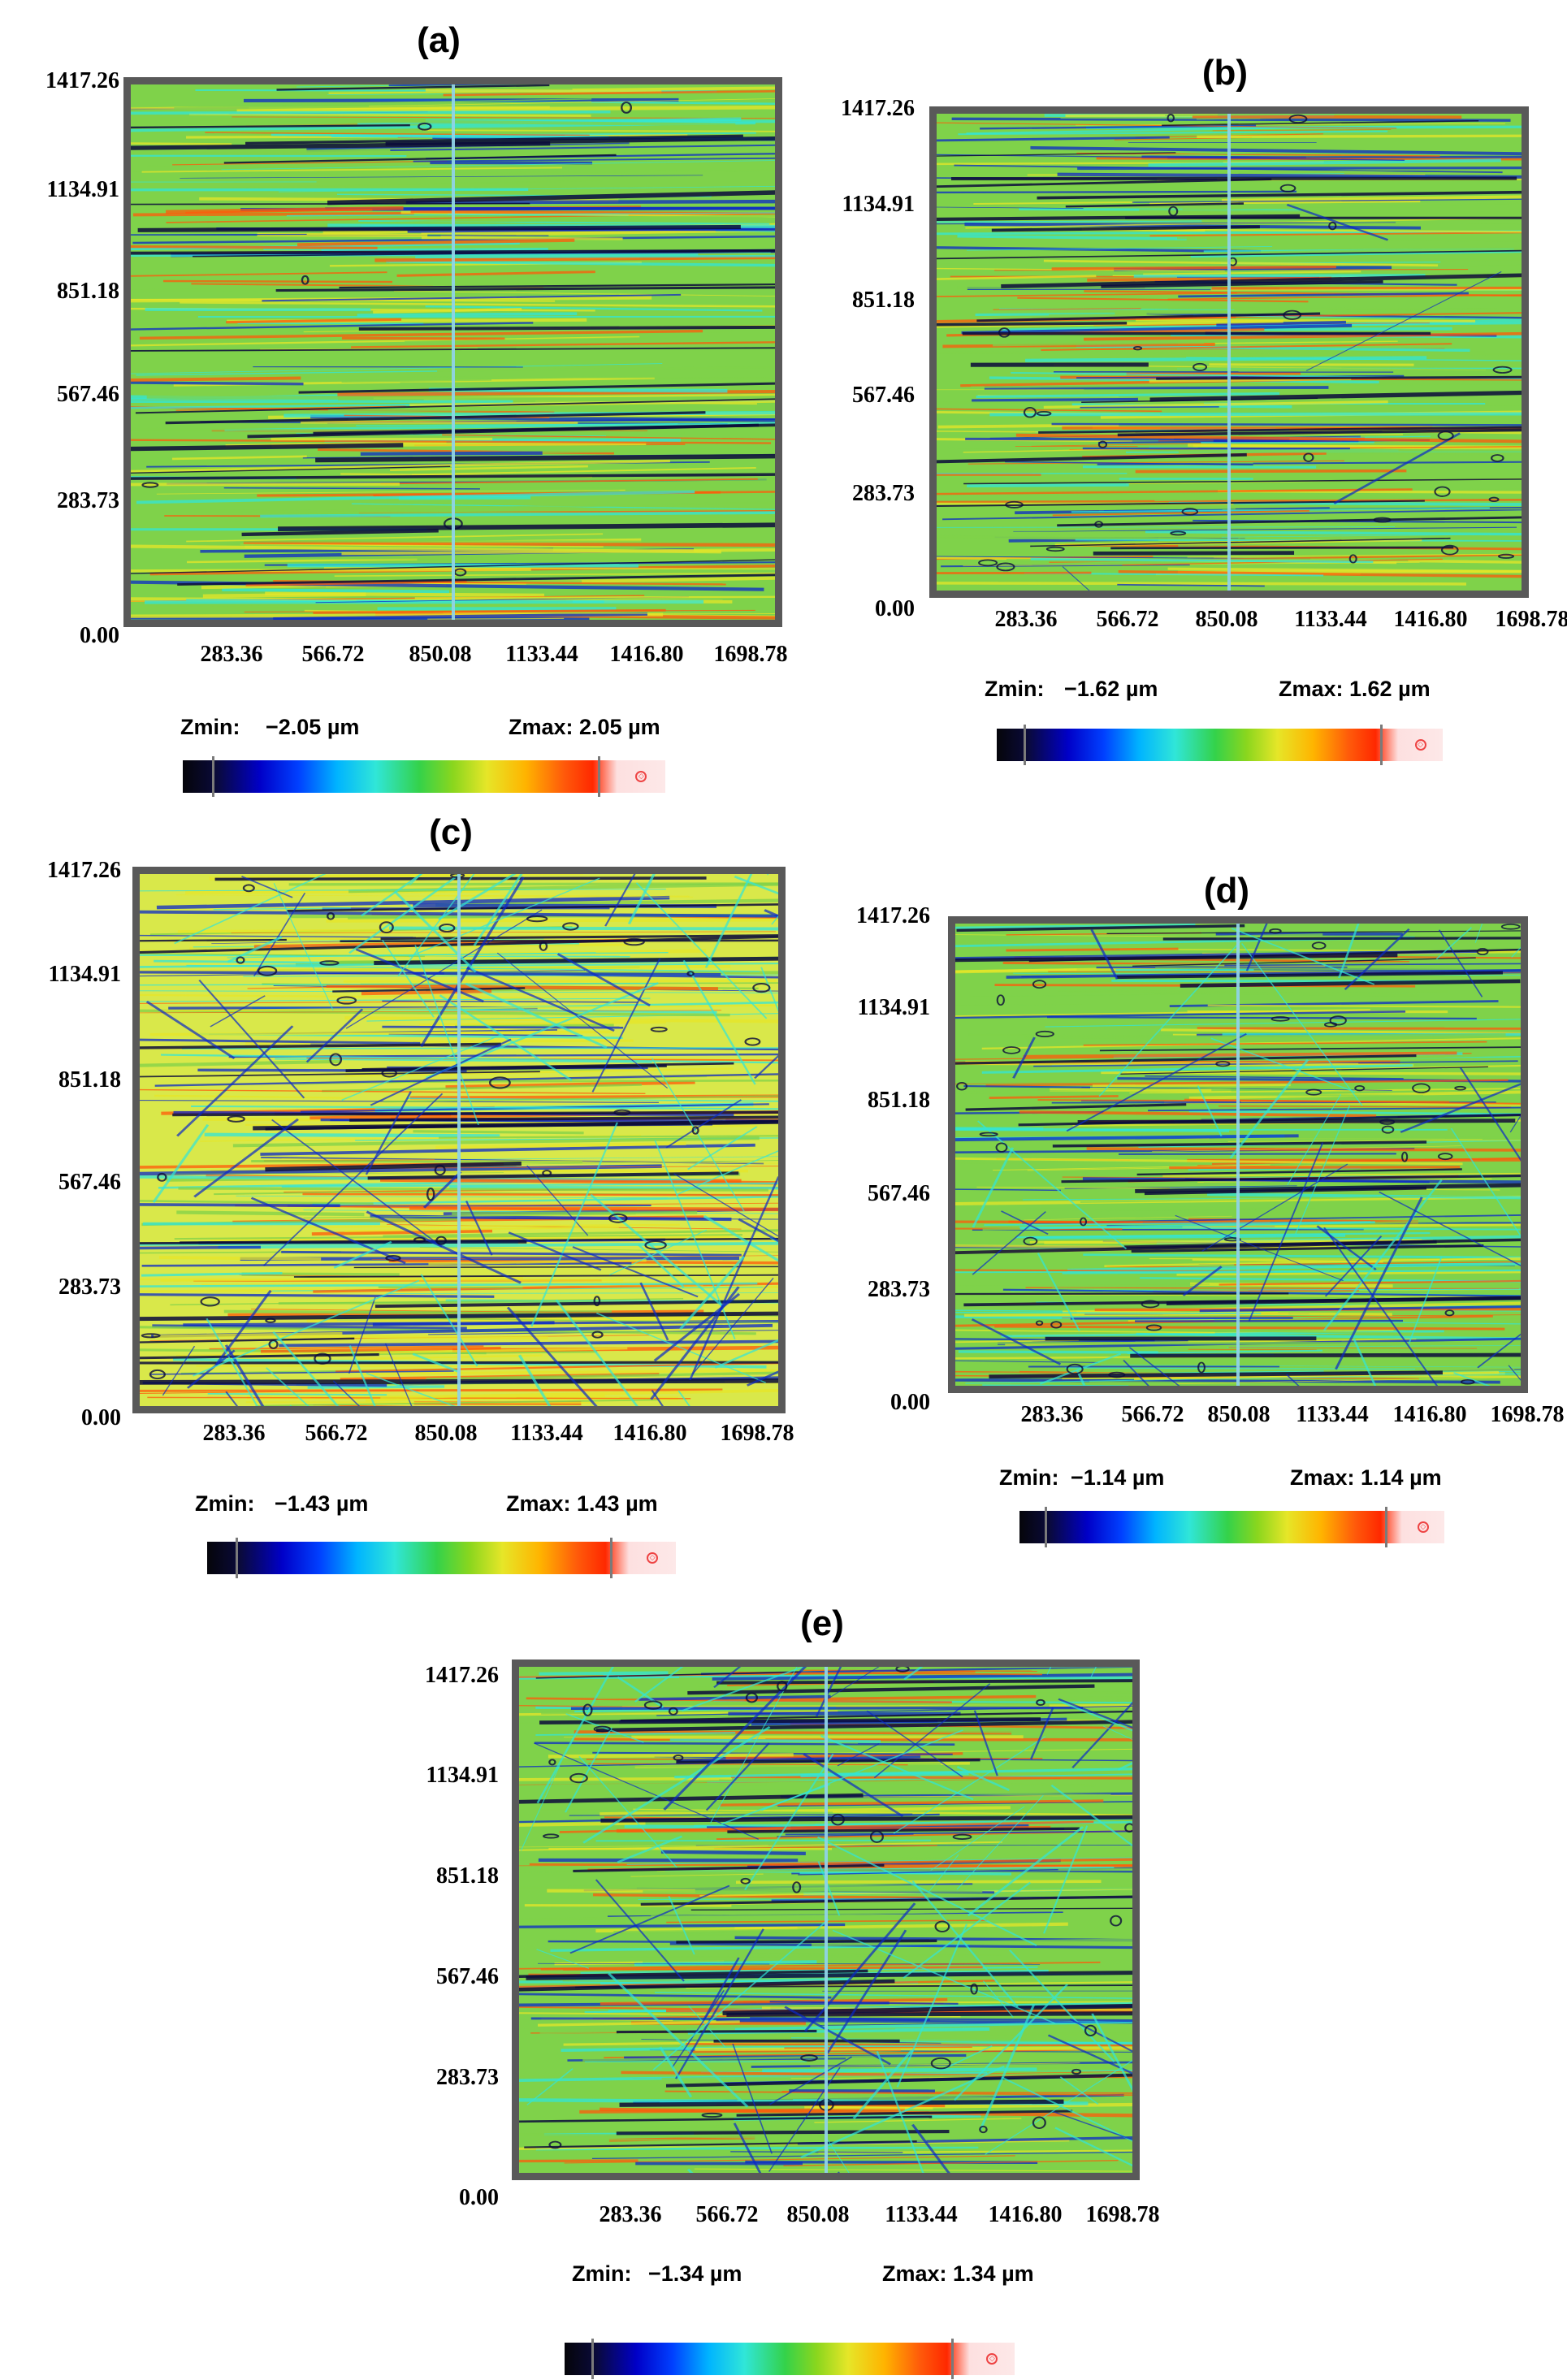 The width and height of the screenshot is (1567, 2380). I want to click on surface-texture, so click(453, 352).